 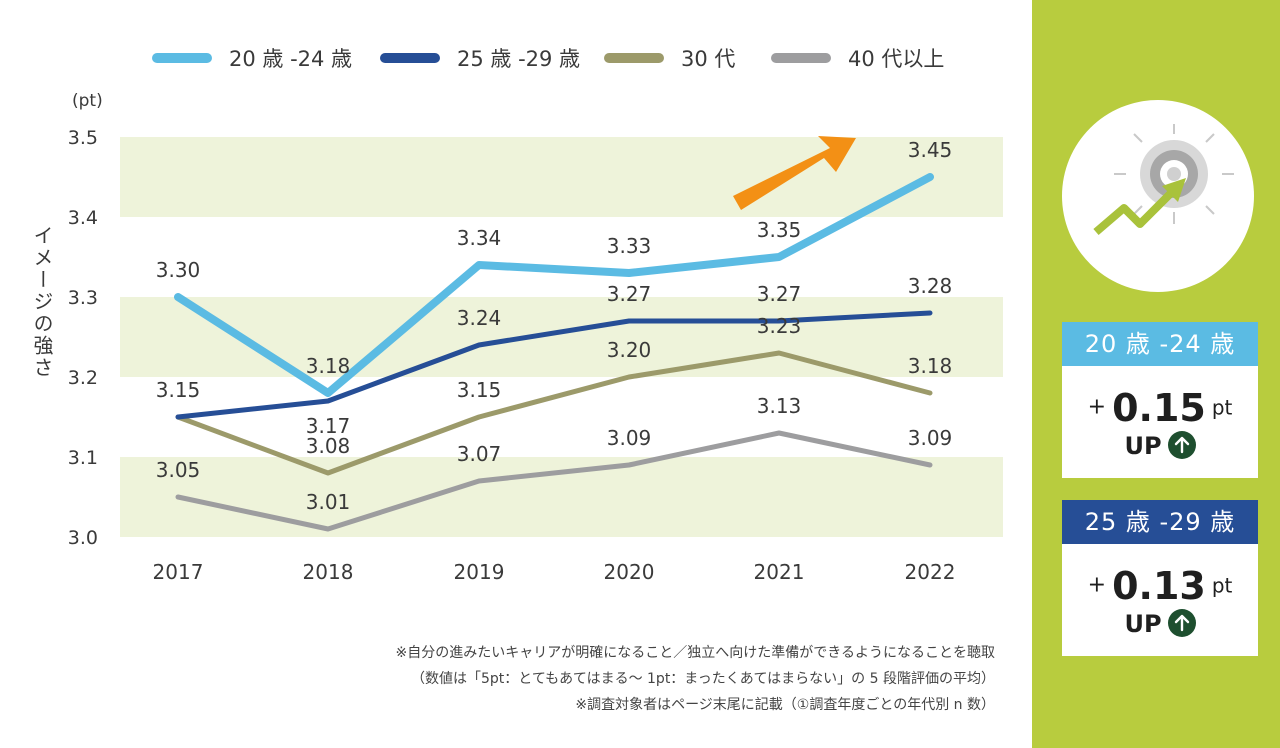 I want to click on x-tick-label: 2018, so click(x=328, y=572).